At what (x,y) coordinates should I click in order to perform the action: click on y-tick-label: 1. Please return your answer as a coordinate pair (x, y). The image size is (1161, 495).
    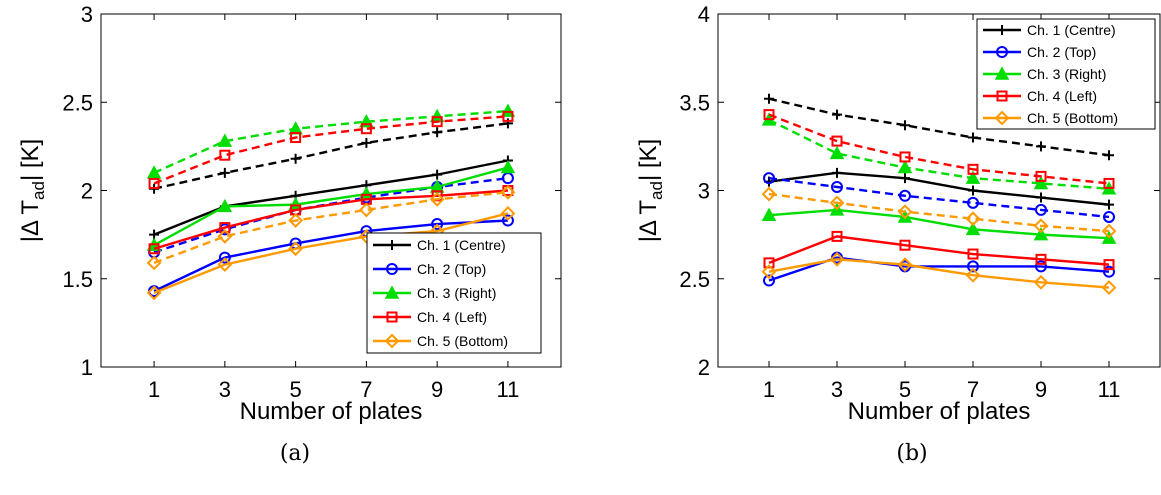
    Looking at the image, I should click on (87, 367).